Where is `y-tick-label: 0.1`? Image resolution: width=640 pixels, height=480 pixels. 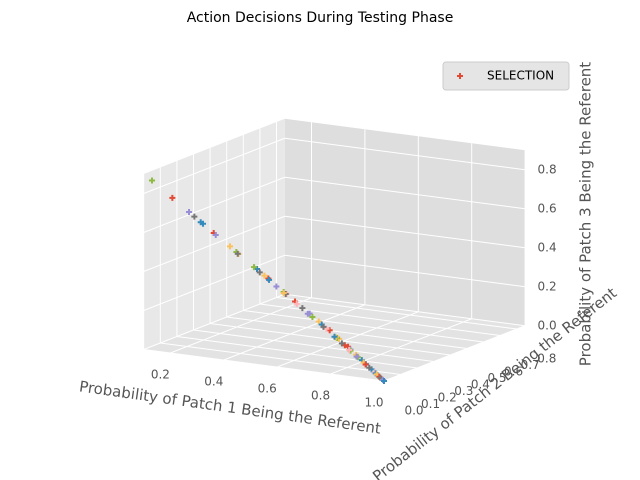
y-tick-label: 0.1 is located at coordinates (430, 404).